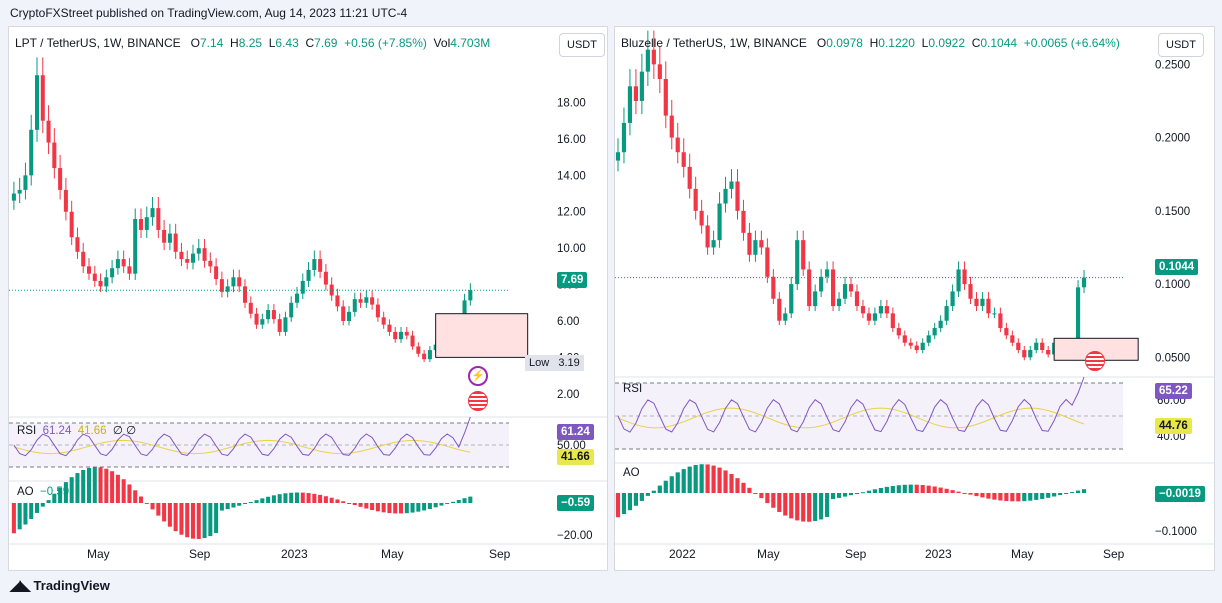 The width and height of the screenshot is (1222, 603). Describe the element at coordinates (478, 376) in the screenshot. I see `lightning-icon: ⚡` at that location.